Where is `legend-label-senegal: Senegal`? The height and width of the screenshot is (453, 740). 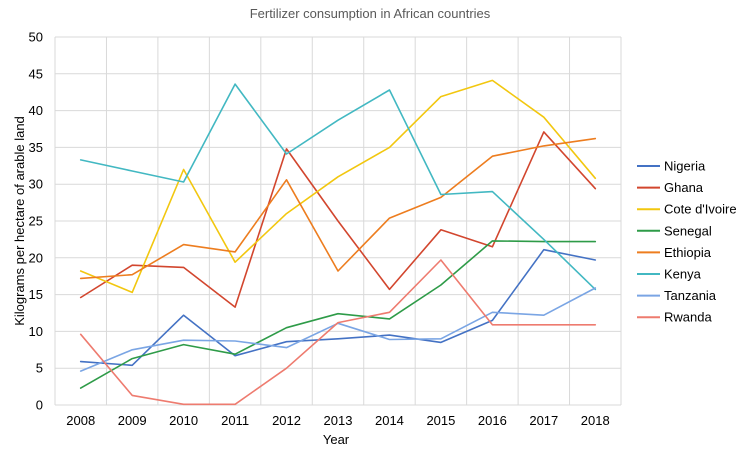 legend-label-senegal: Senegal is located at coordinates (688, 230).